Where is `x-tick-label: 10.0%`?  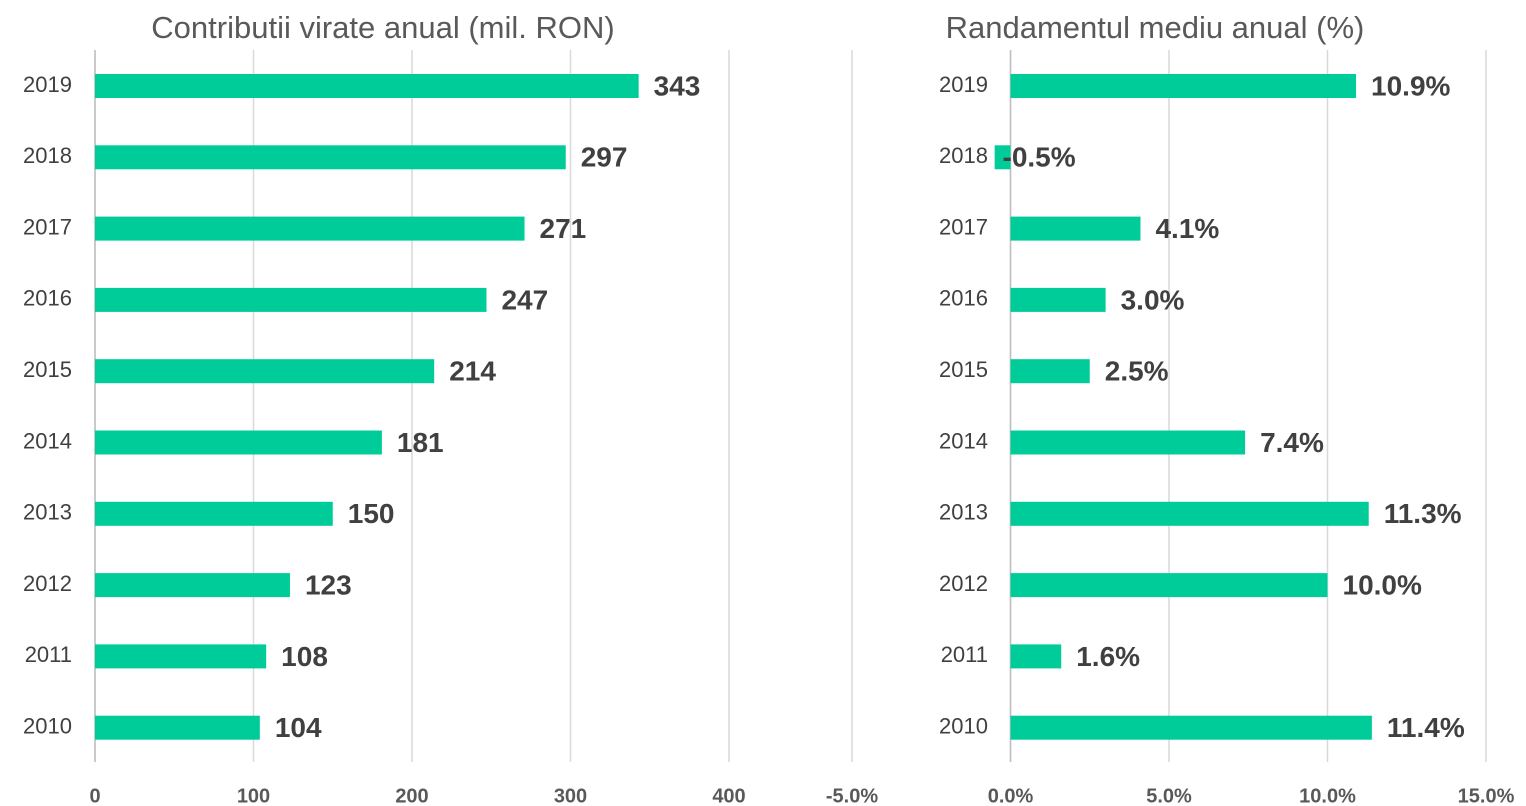 x-tick-label: 10.0% is located at coordinates (1327, 795).